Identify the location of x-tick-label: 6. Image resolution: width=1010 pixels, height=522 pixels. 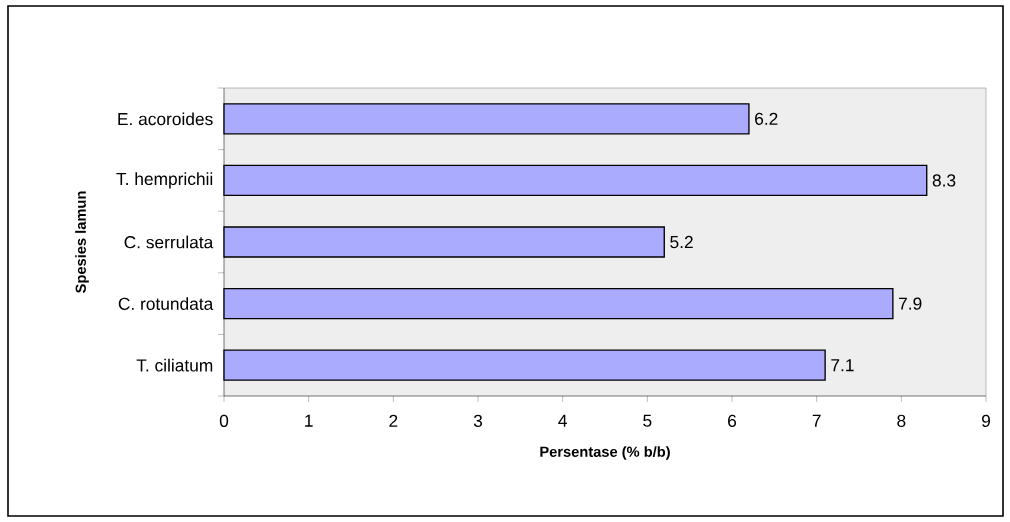
(732, 420).